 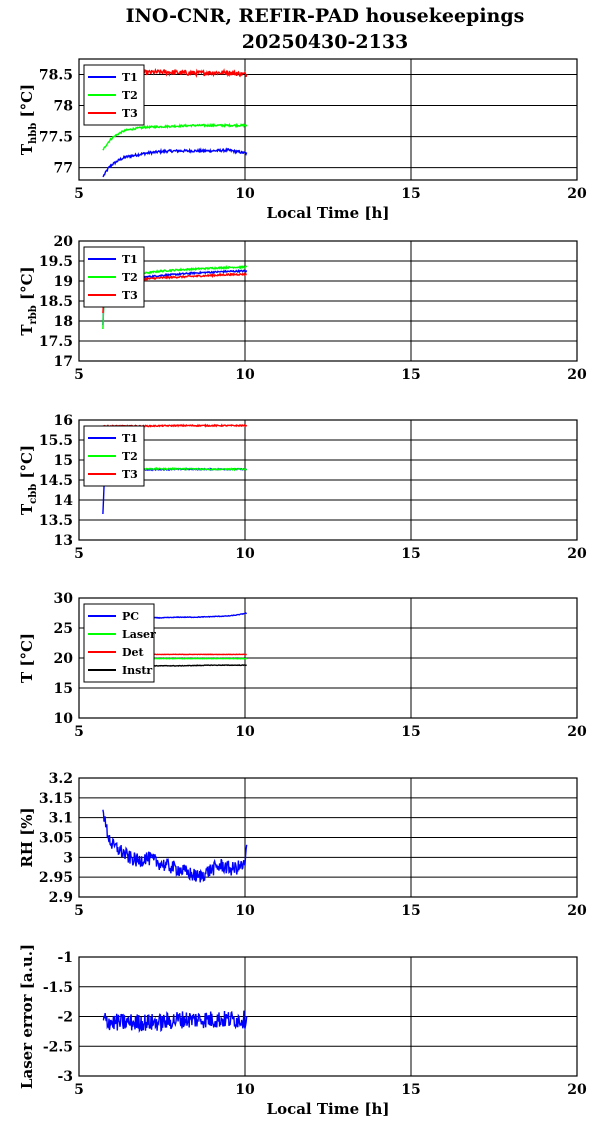 I want to click on y-tick-label: 18, so click(x=63, y=322).